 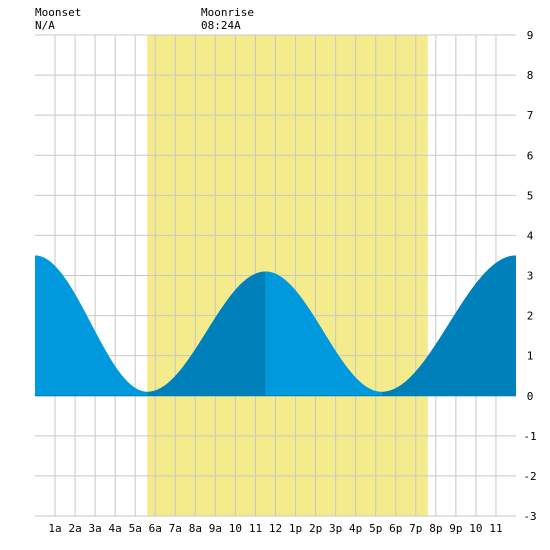 What do you see at coordinates (155, 528) in the screenshot?
I see `x-tick-label: 6a` at bounding box center [155, 528].